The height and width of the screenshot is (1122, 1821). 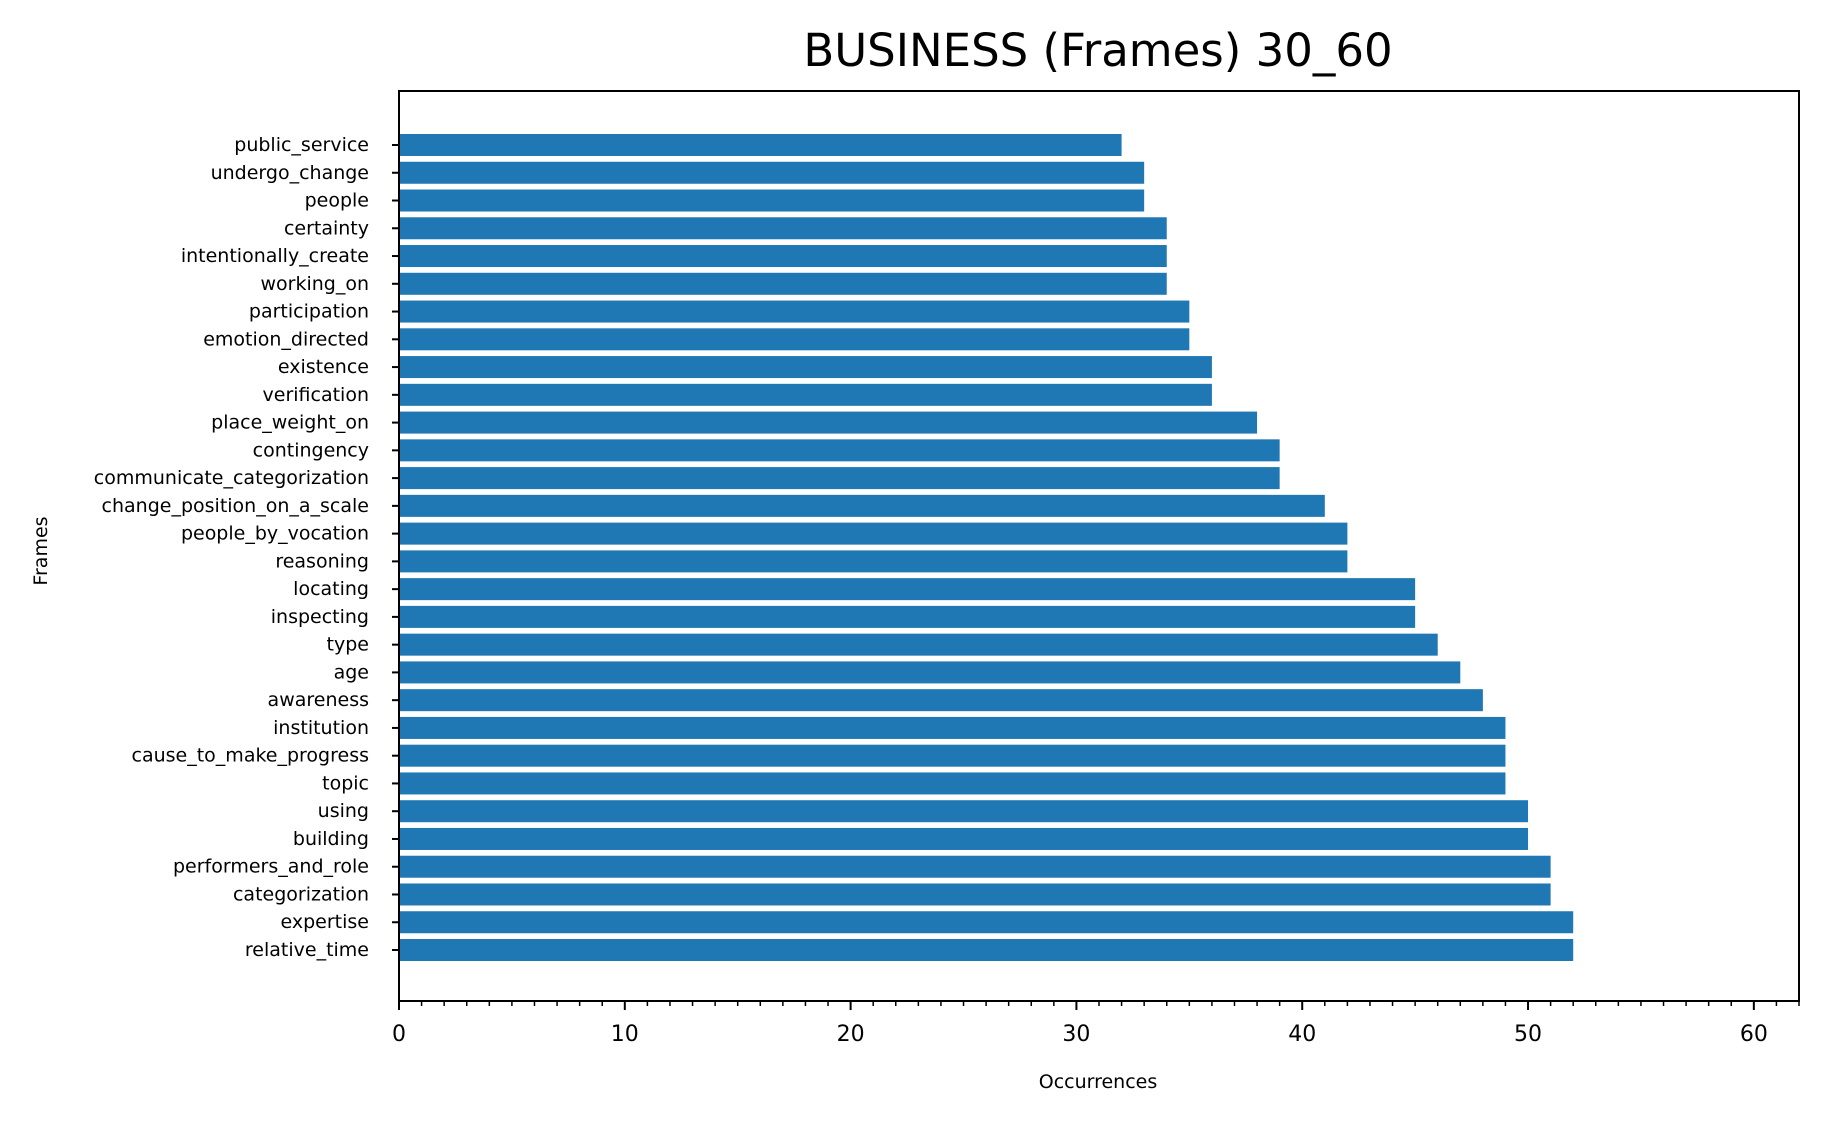 I want to click on y-tick-label: performers_and_role, so click(x=271, y=867).